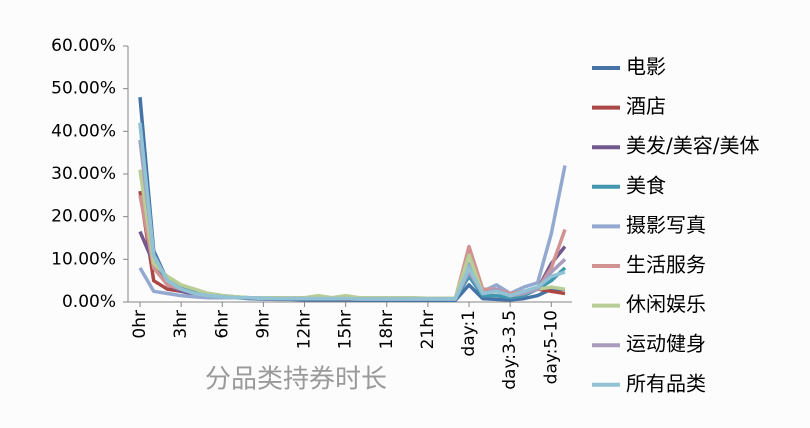 The height and width of the screenshot is (428, 810). What do you see at coordinates (222, 324) in the screenshot?
I see `x-tick-label: 6hr` at bounding box center [222, 324].